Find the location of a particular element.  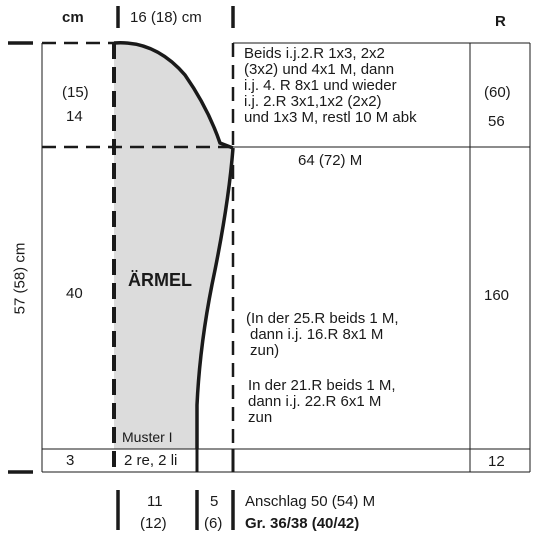

width-b-alt: (6) is located at coordinates (213, 523).